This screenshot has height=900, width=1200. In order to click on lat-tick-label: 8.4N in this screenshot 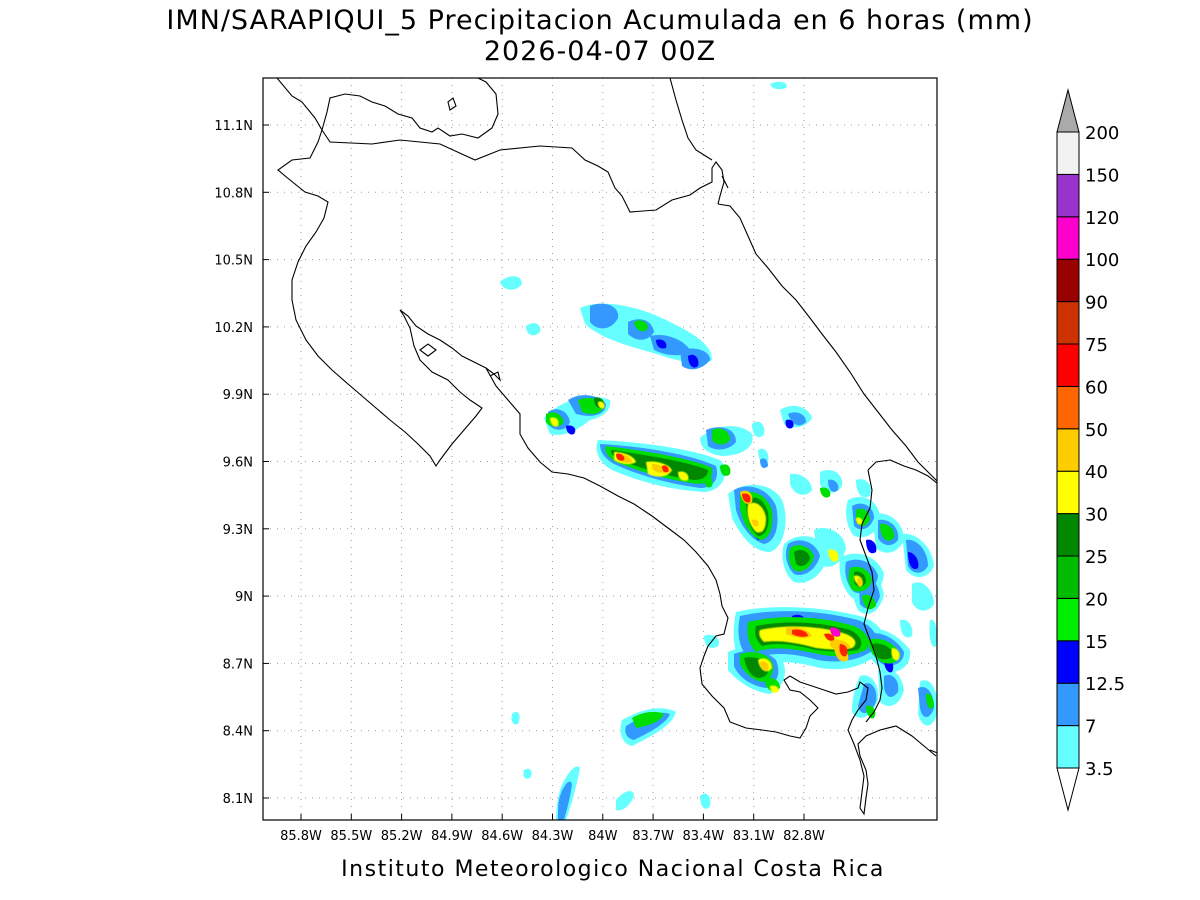, I will do `click(238, 732)`.